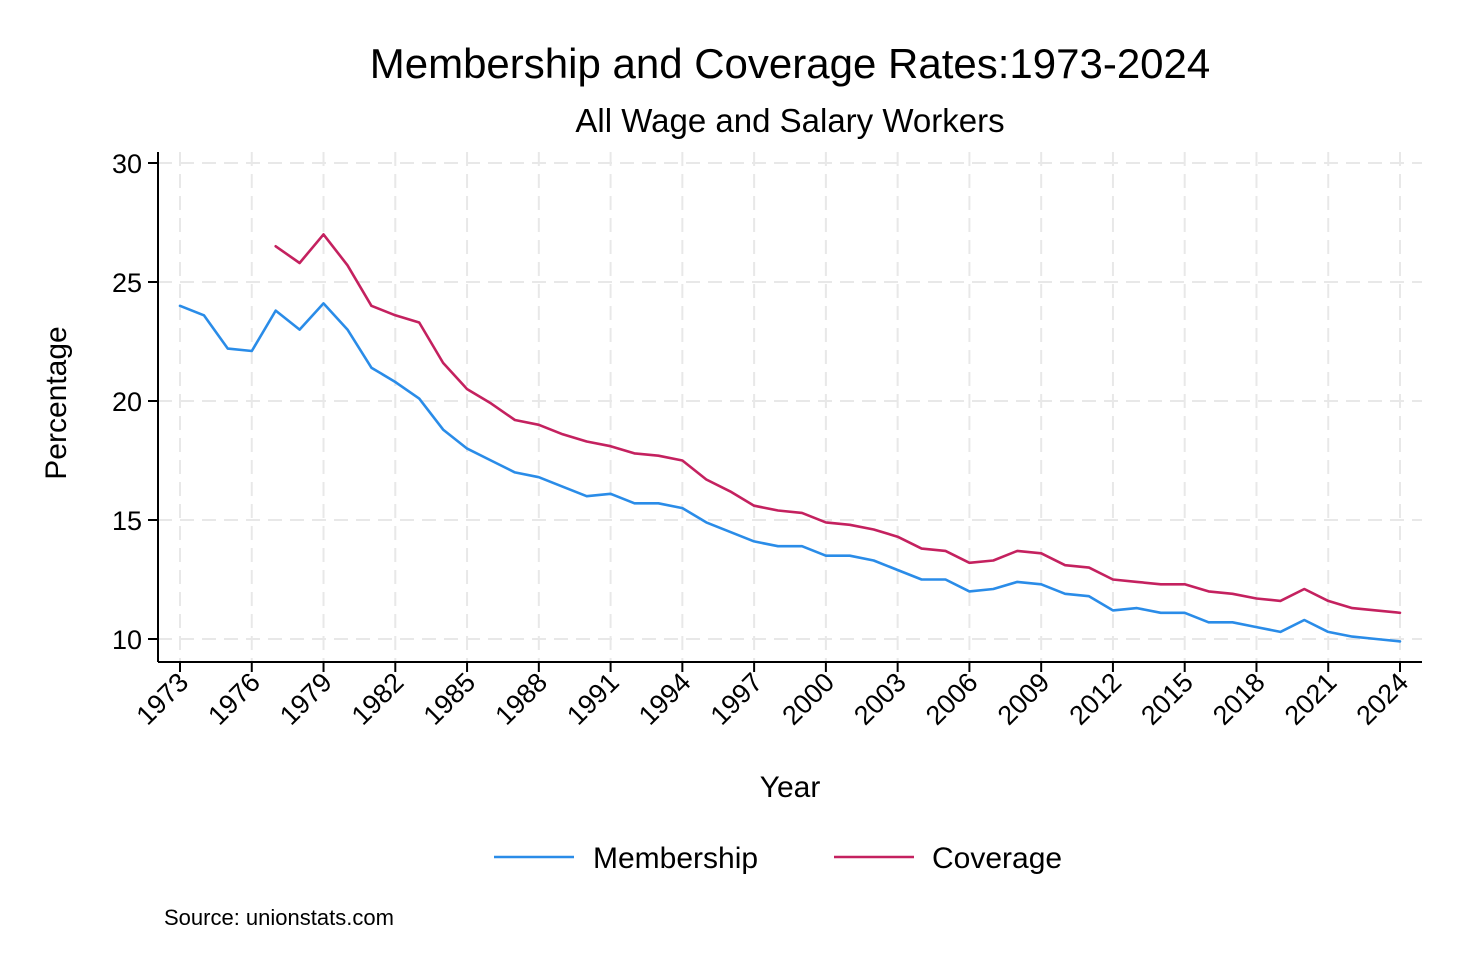 This screenshot has height=972, width=1458. I want to click on x-tick-label: 2006, so click(952, 699).